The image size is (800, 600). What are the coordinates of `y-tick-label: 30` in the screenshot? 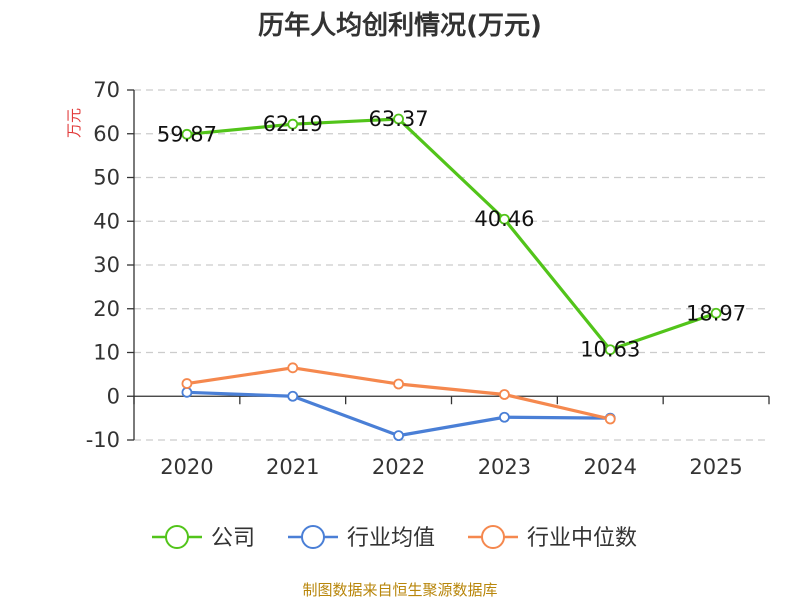 It's located at (106, 265).